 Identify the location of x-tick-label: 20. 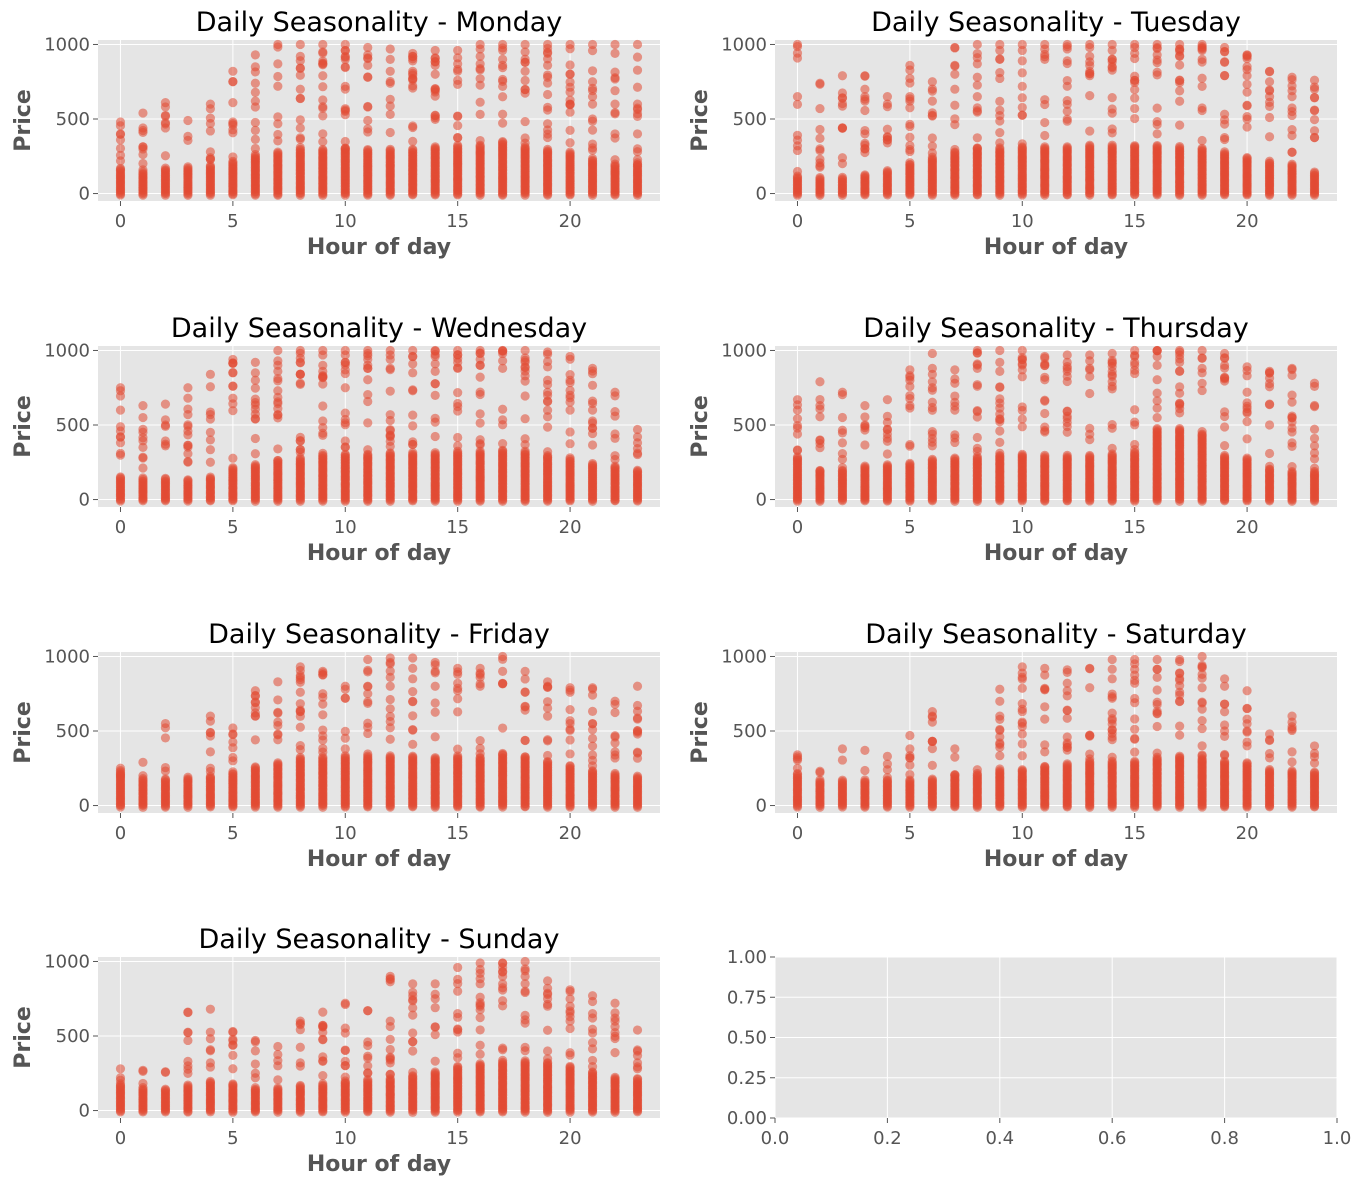
(570, 833).